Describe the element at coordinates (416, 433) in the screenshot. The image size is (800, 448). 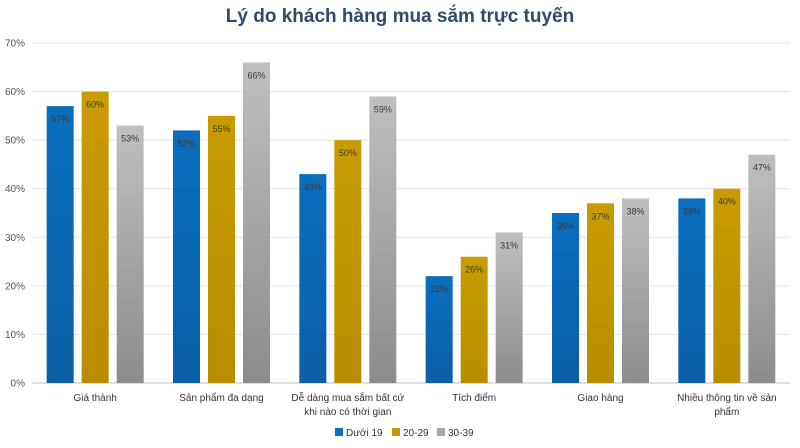
I see `legend-label: 20-29` at that location.